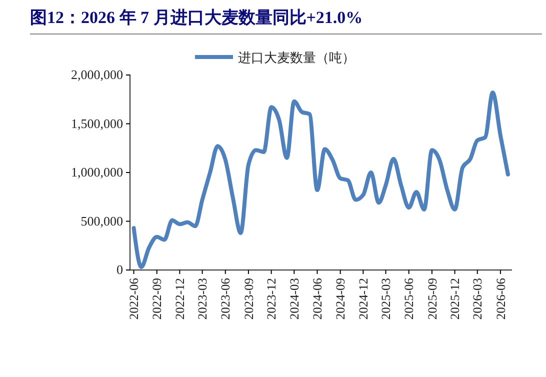  Describe the element at coordinates (203, 299) in the screenshot. I see `x-tick-label: 2023-03` at that location.